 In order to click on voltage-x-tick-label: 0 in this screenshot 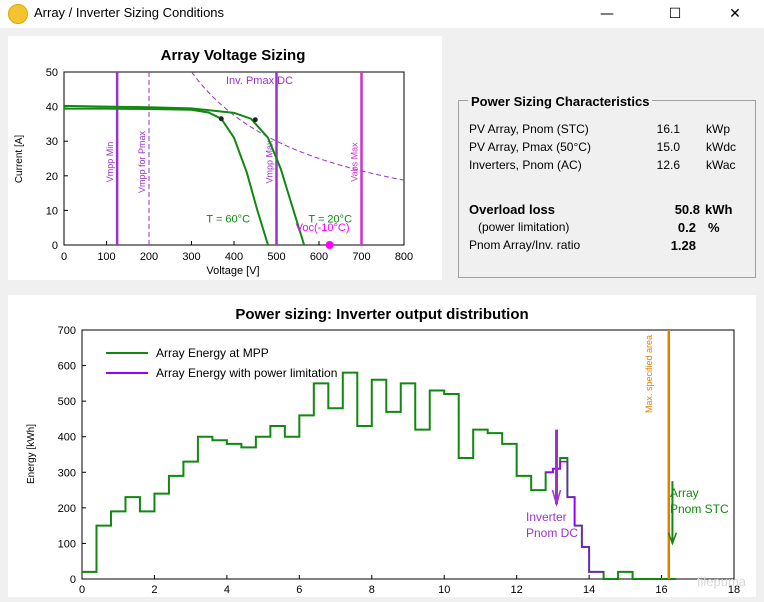, I will do `click(64, 257)`.